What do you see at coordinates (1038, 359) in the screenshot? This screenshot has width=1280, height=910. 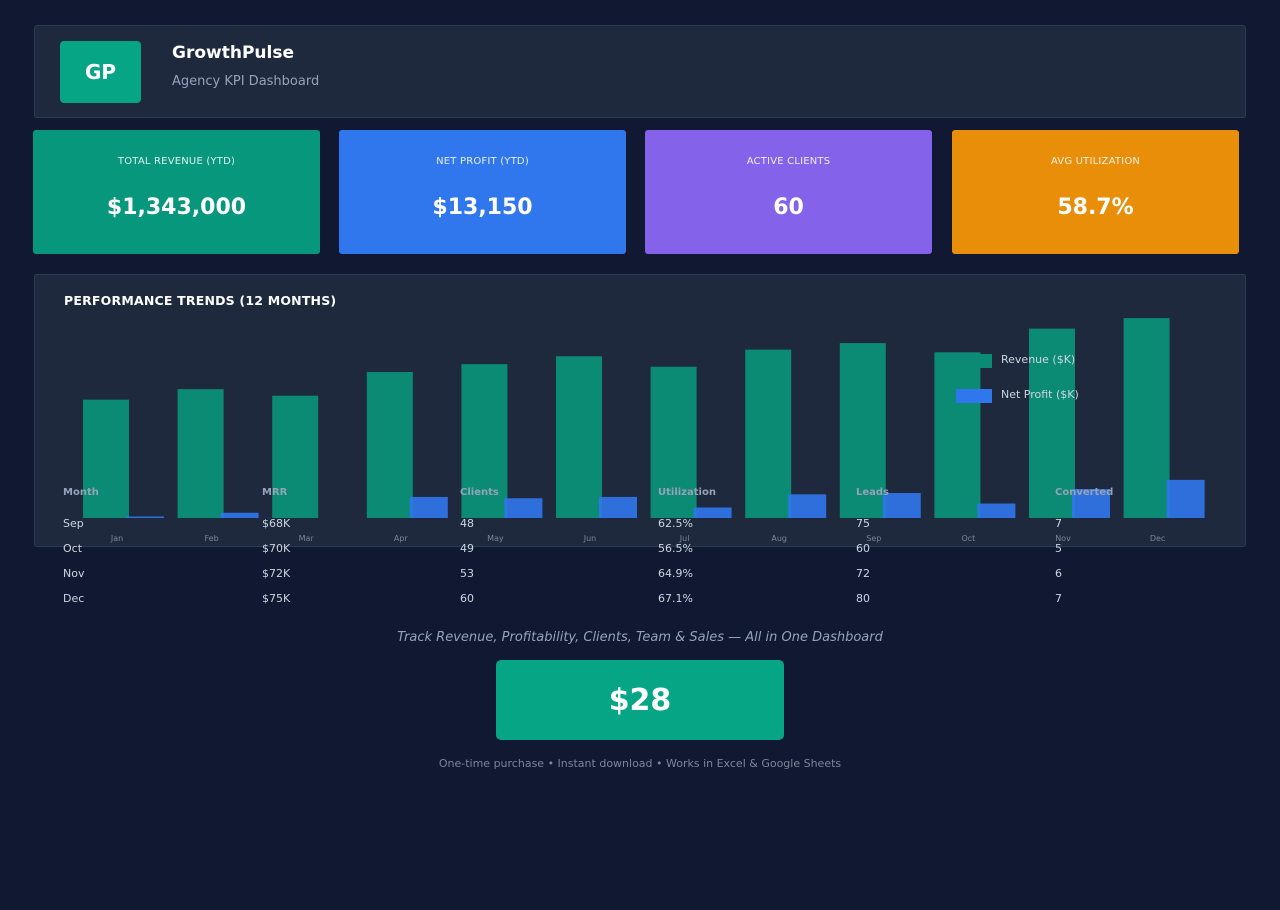 I see `legend-label-revenue: Revenue ($K)` at bounding box center [1038, 359].